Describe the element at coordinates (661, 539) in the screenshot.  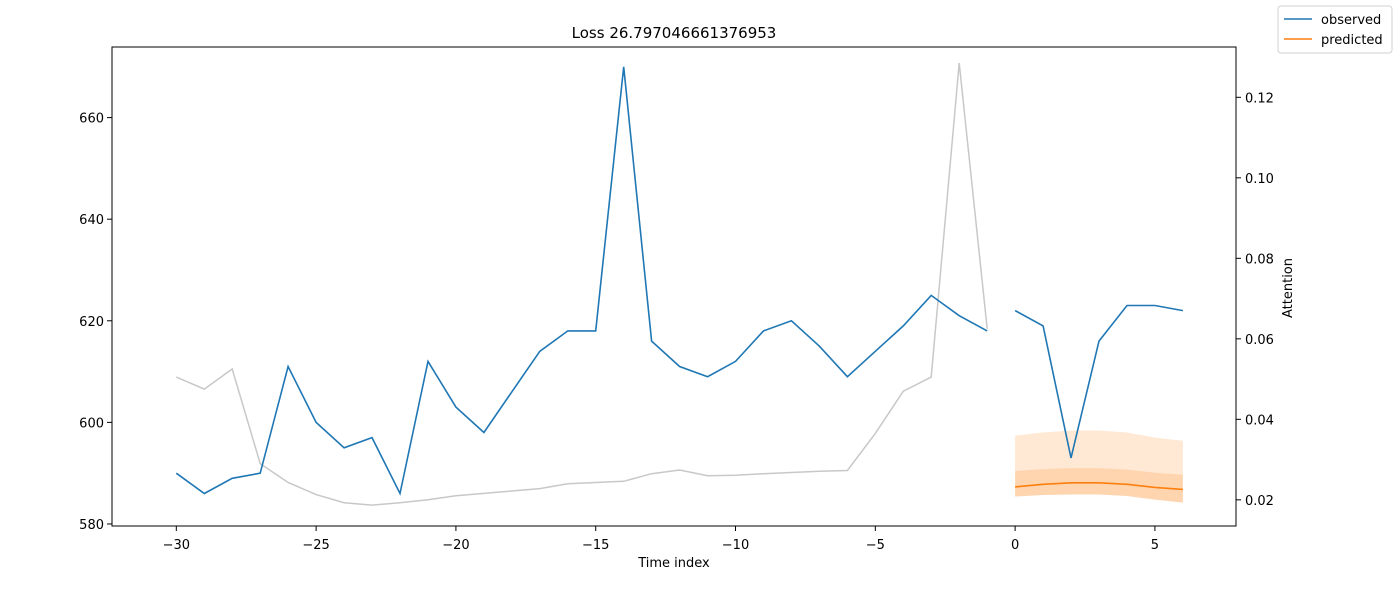
I see `x-axis-ticks: −30 −25 −20 −15 −10 −5 0 5` at that location.